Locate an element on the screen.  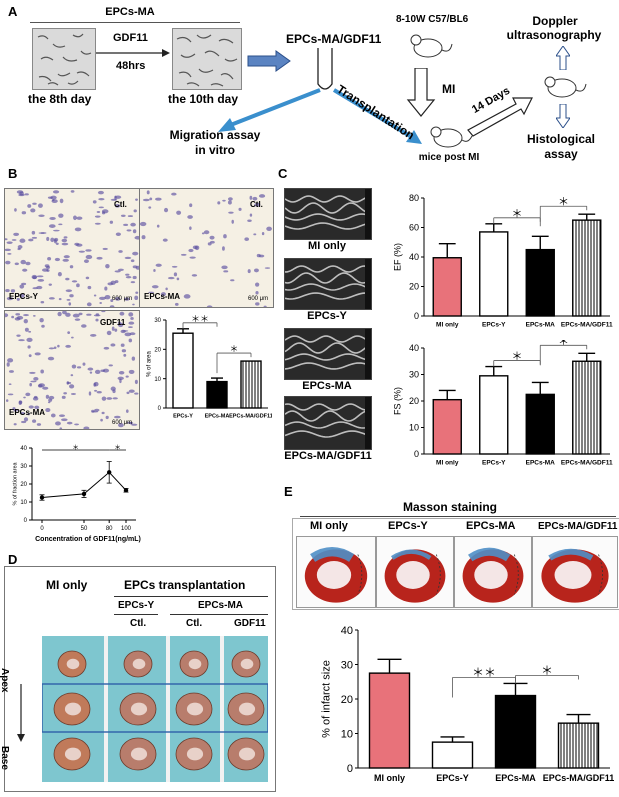
img2-tag: Ctl. is located at coordinates (256, 204).